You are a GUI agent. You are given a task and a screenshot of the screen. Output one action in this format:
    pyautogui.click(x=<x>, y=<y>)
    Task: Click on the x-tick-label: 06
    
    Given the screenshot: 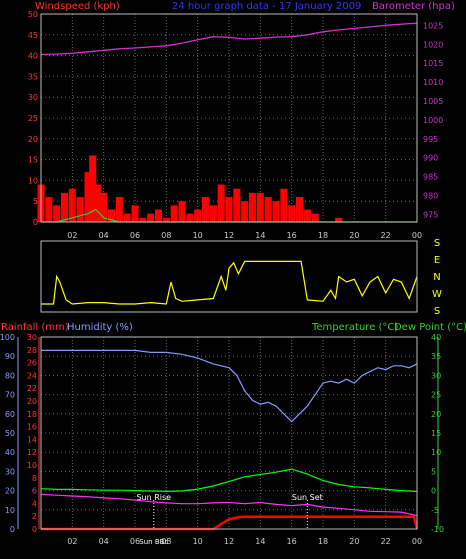 What is the action you would take?
    pyautogui.click(x=135, y=541)
    